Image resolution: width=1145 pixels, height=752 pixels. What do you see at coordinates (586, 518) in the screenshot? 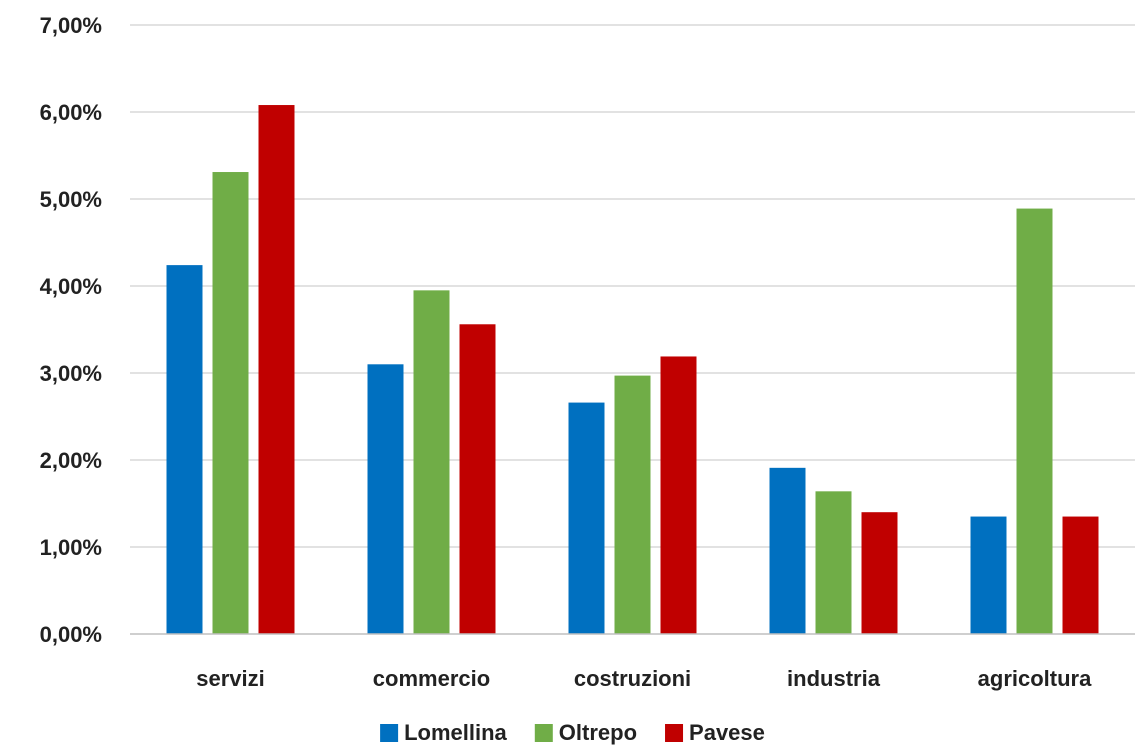
I see `bar-lomellina-costruzioni` at bounding box center [586, 518].